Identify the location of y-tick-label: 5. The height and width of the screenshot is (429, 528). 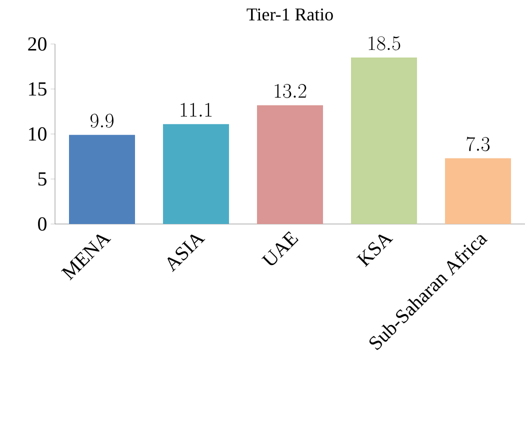
(42, 179).